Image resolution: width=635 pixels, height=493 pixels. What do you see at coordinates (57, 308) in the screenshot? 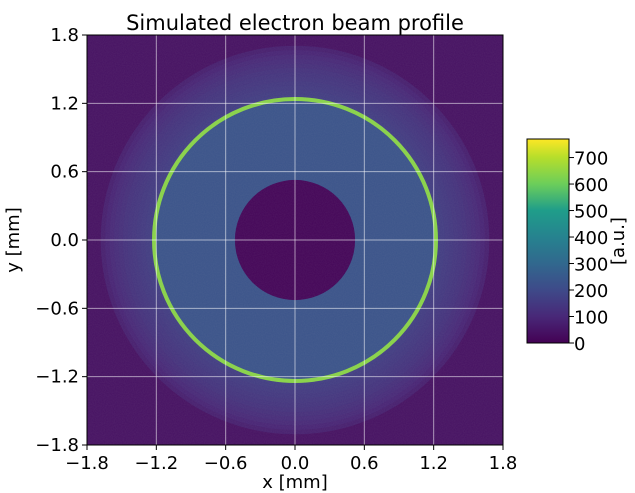
I see `y-tick-label: −0.6` at bounding box center [57, 308].